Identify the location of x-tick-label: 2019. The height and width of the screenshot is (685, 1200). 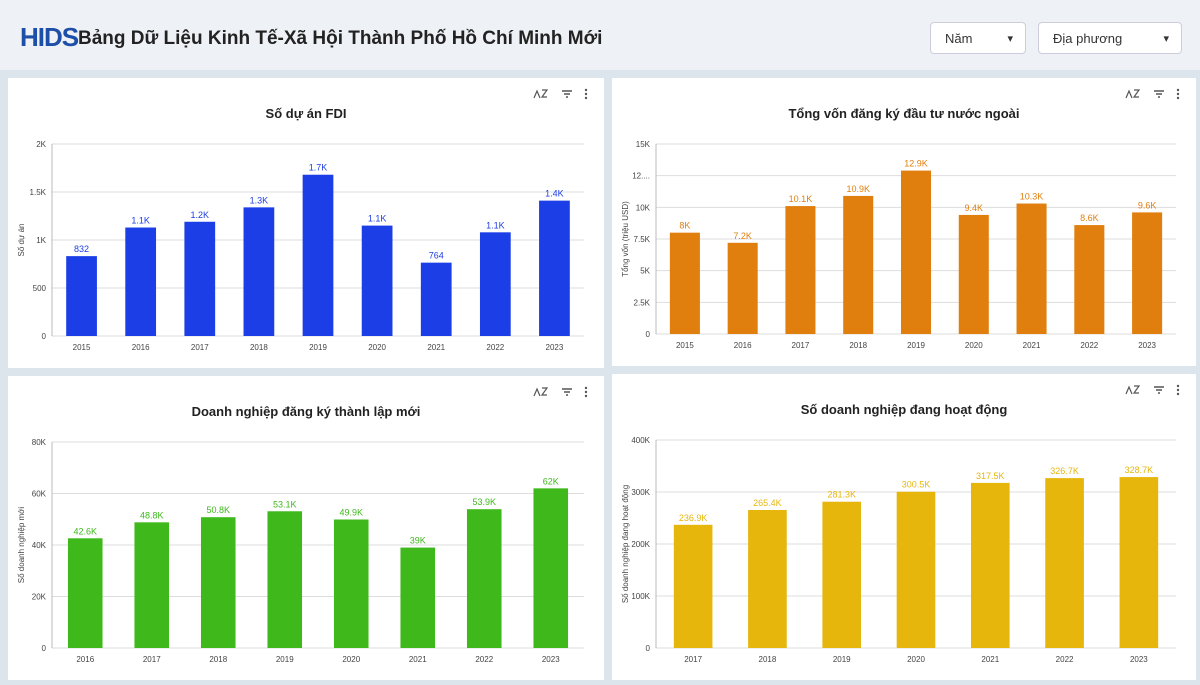
(916, 345).